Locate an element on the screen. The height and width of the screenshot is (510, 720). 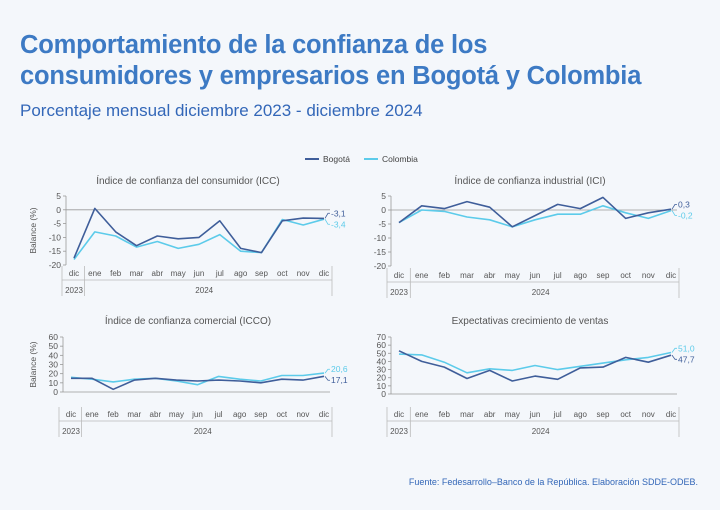
ici-x-tick-label: abr is located at coordinates (490, 275).